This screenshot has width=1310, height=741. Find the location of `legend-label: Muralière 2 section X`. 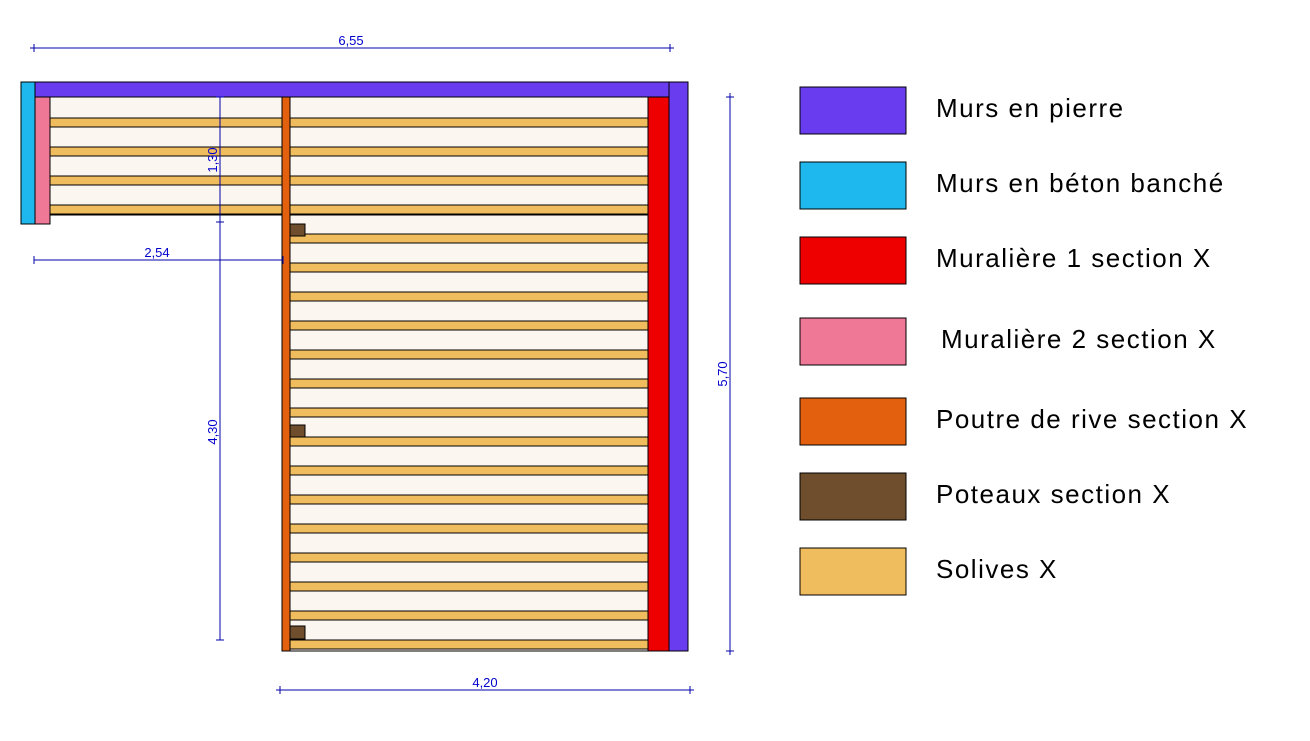

legend-label: Muralière 2 section X is located at coordinates (1079, 339).